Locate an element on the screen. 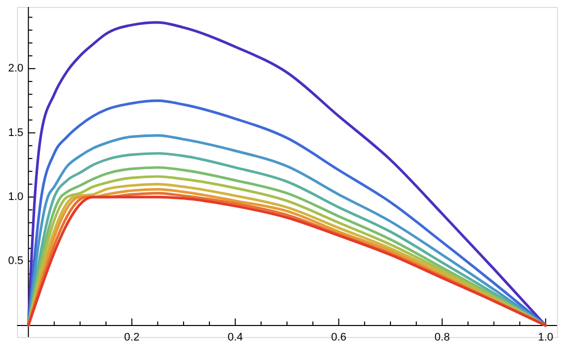  y-tick-label: 0.5 is located at coordinates (16, 261).